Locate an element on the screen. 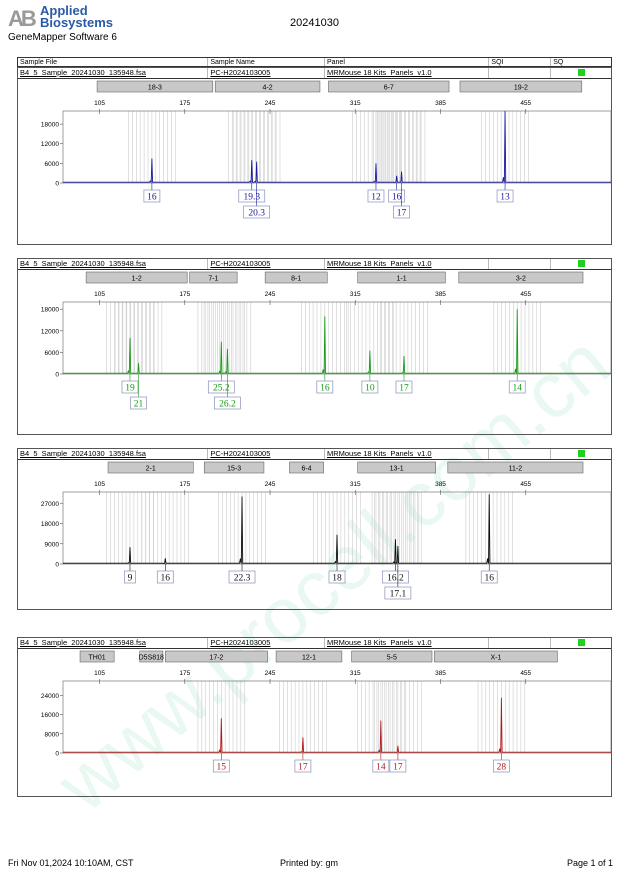  marker-label: 13-1 is located at coordinates (397, 469).